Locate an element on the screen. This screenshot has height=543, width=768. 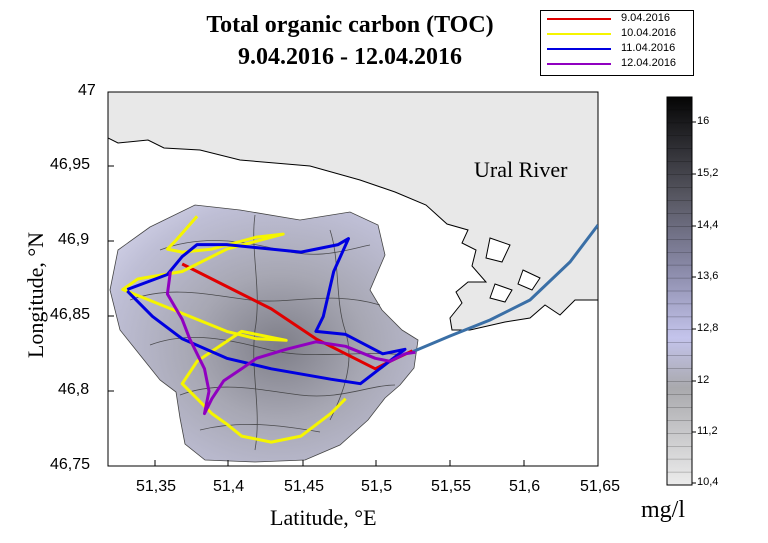
chart-title: Total organic carbon (TOC) is located at coordinates (350, 25).